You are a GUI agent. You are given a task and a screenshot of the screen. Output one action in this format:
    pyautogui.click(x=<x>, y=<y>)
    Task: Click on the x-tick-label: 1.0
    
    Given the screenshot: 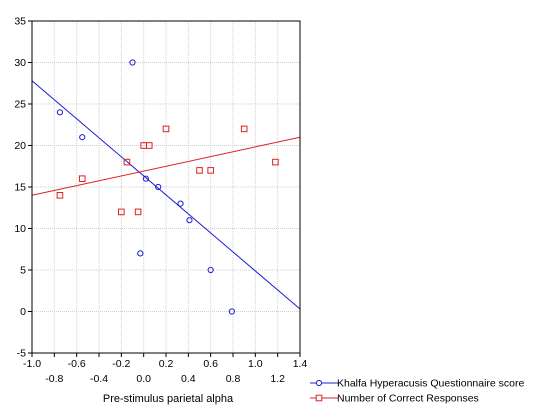 What is the action you would take?
    pyautogui.click(x=255, y=364)
    